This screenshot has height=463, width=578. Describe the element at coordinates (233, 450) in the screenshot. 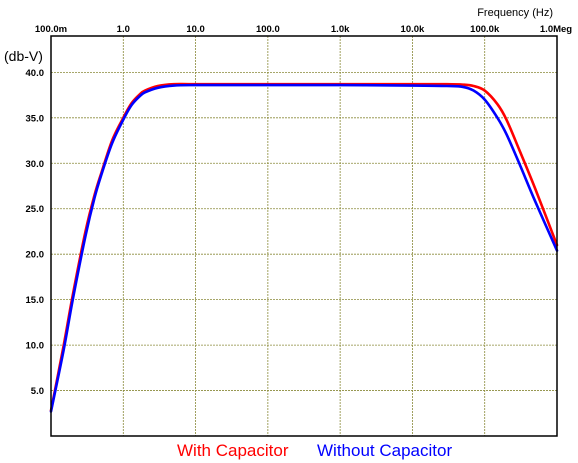

I see `legend-entry-with-capacitor: With Capacitor` at that location.